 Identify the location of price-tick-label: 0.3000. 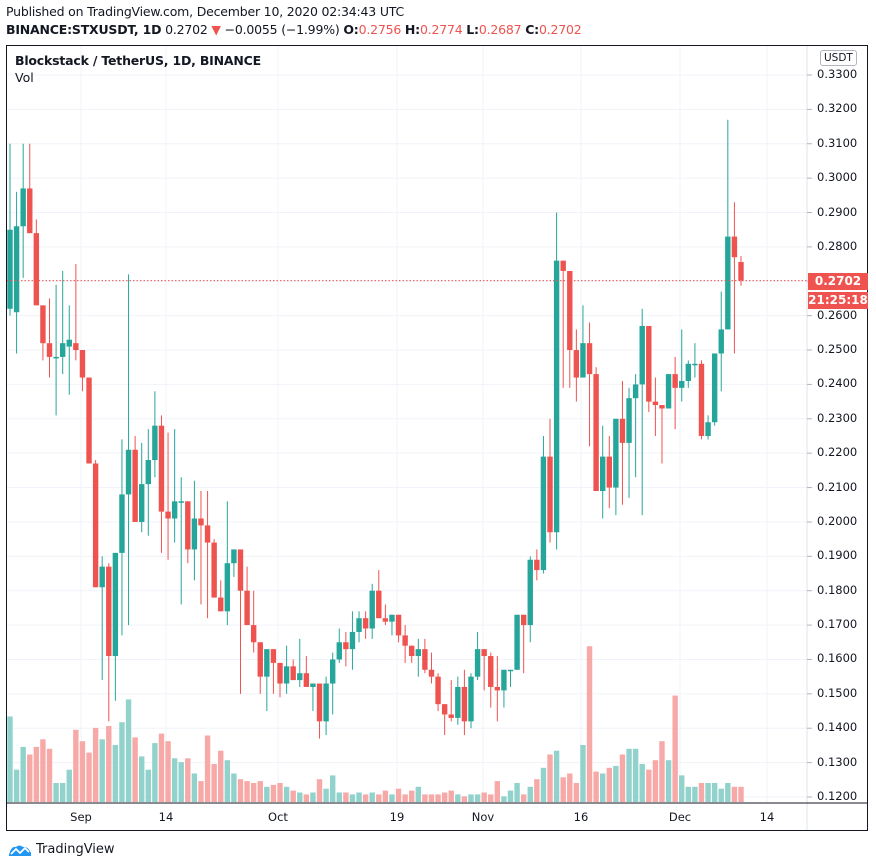
(837, 177).